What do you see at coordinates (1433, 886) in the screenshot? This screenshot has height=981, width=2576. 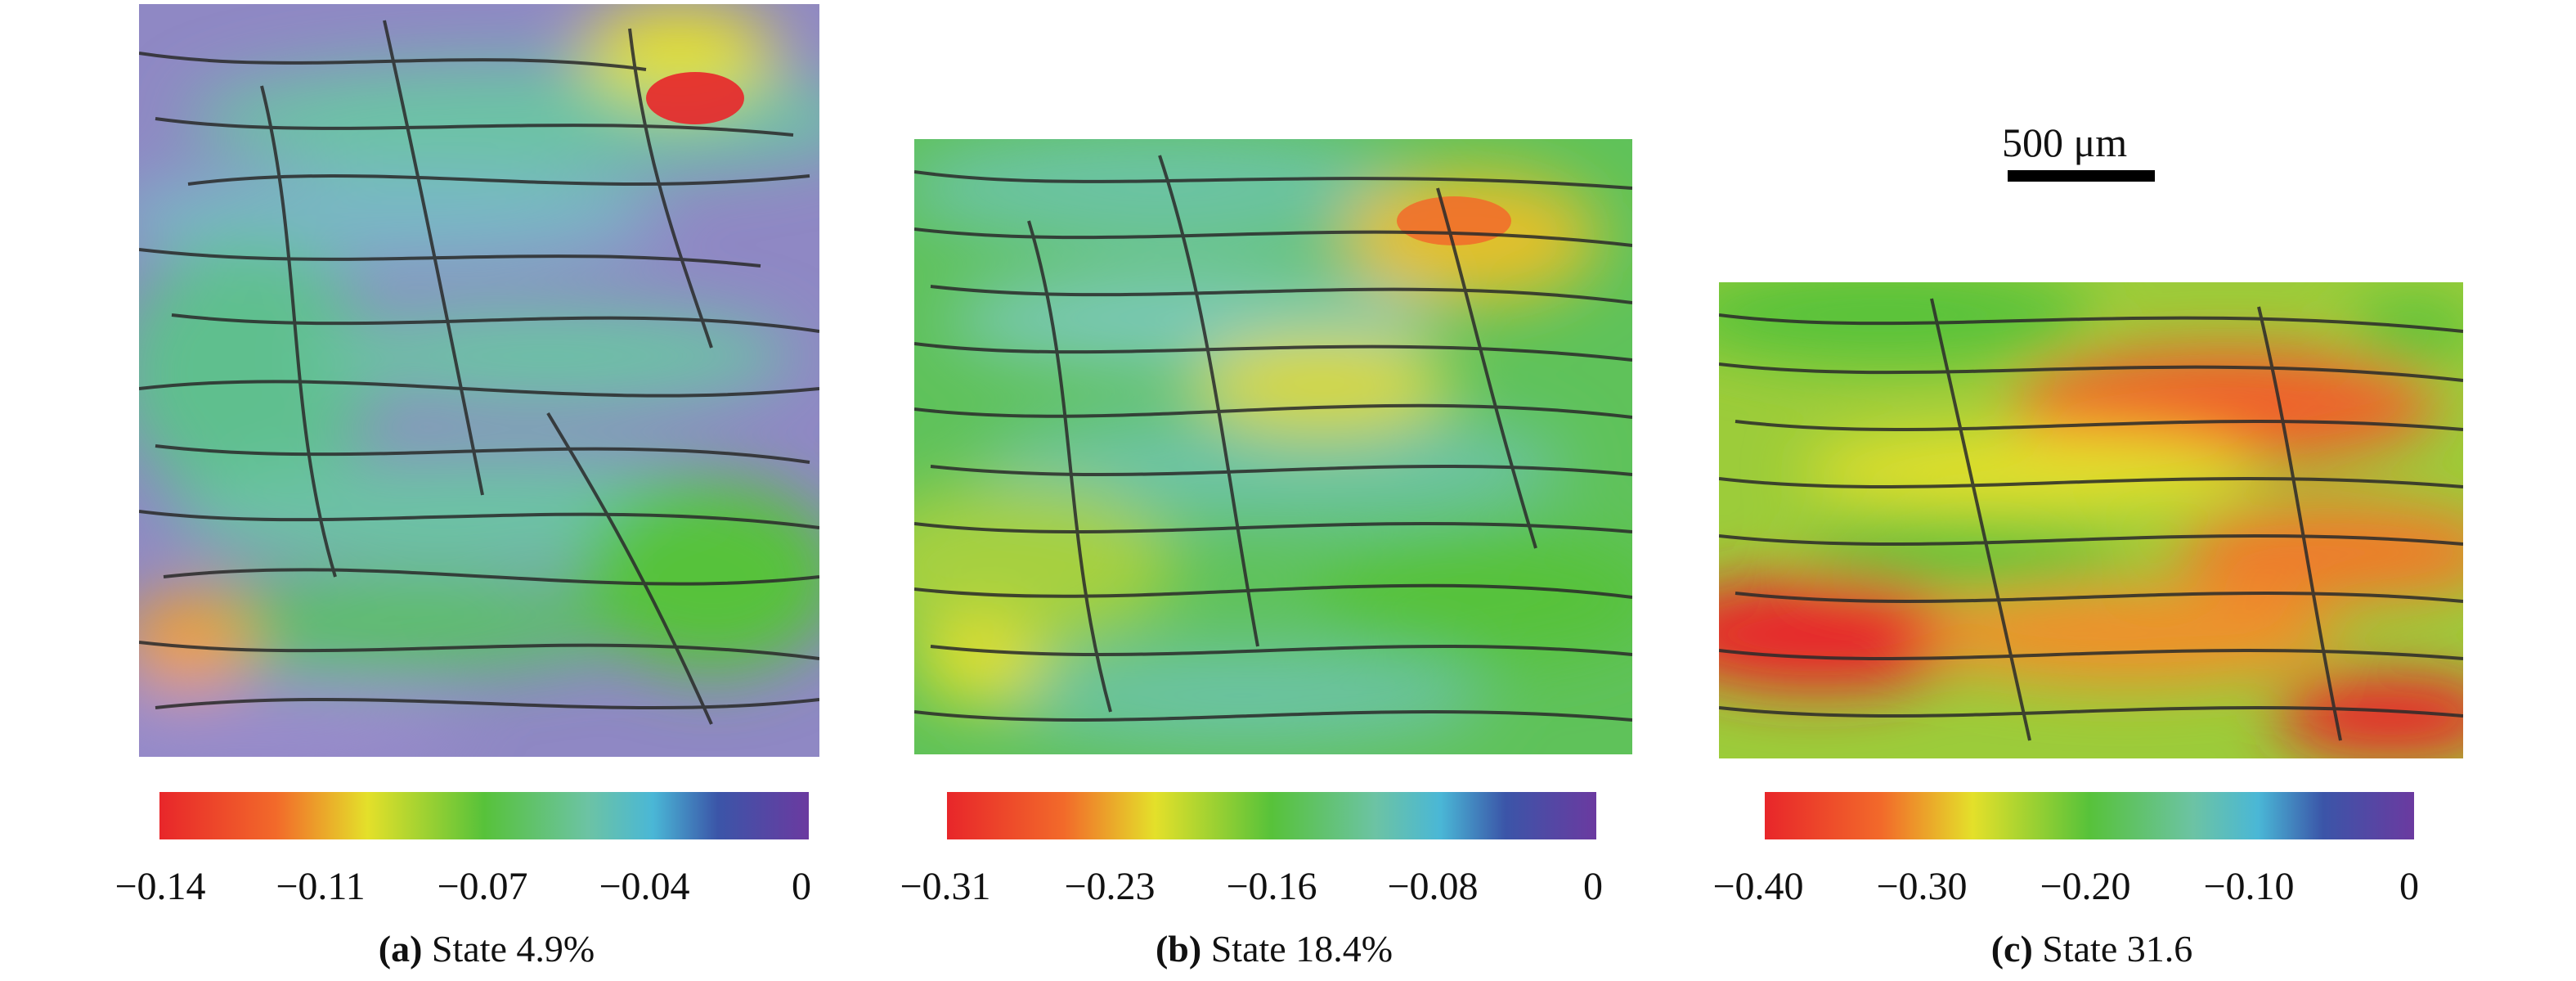 I see `tick-label: −0.08` at bounding box center [1433, 886].